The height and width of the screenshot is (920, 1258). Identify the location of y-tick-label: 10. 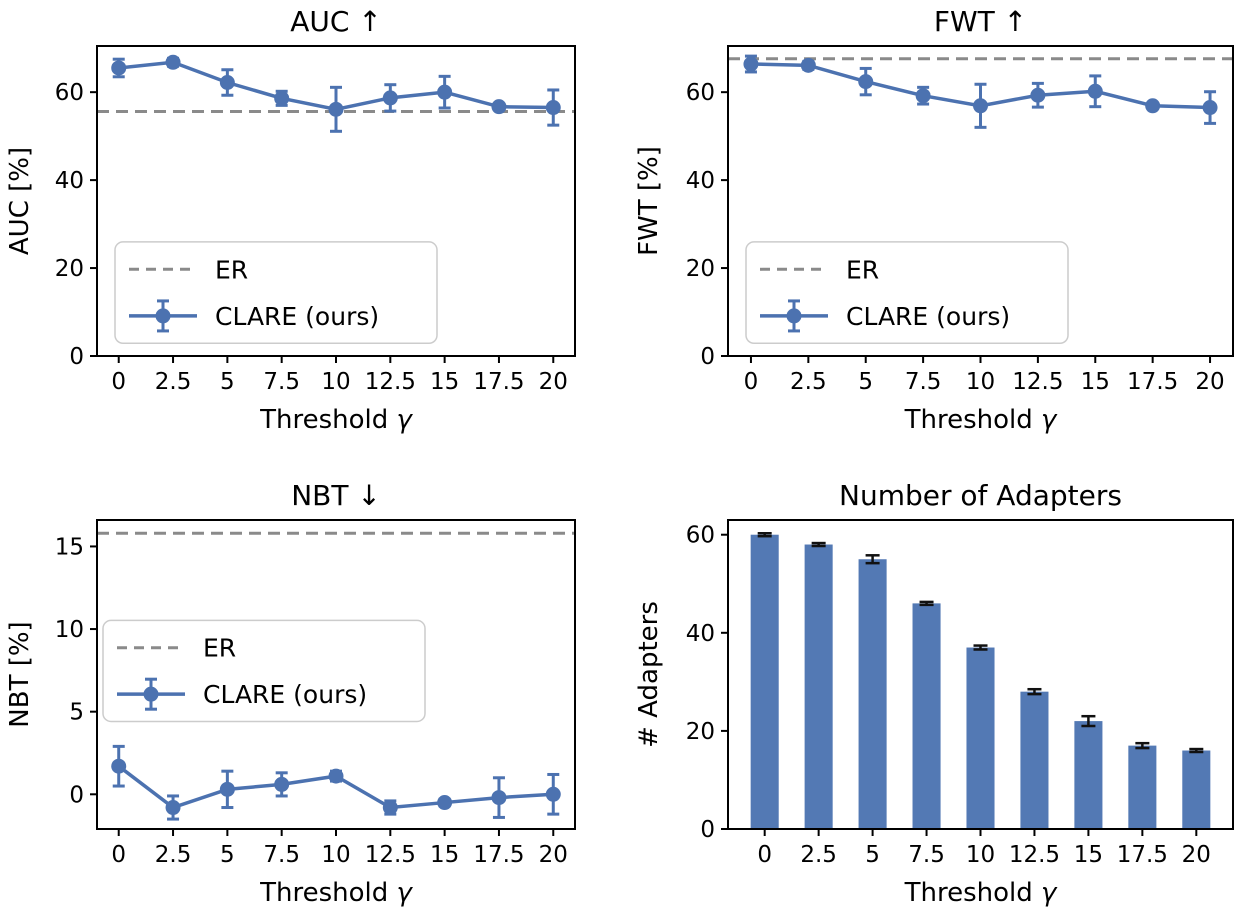
(69, 630).